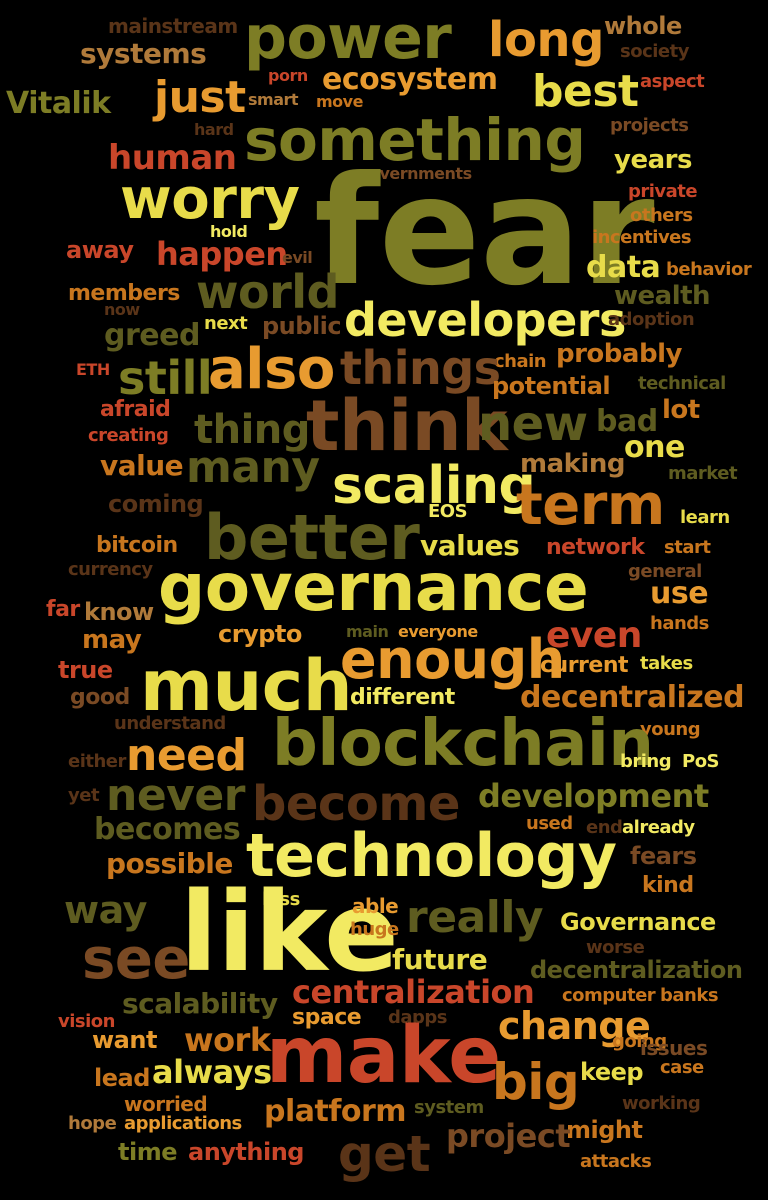  I want to click on cloud-word: next, so click(226, 323).